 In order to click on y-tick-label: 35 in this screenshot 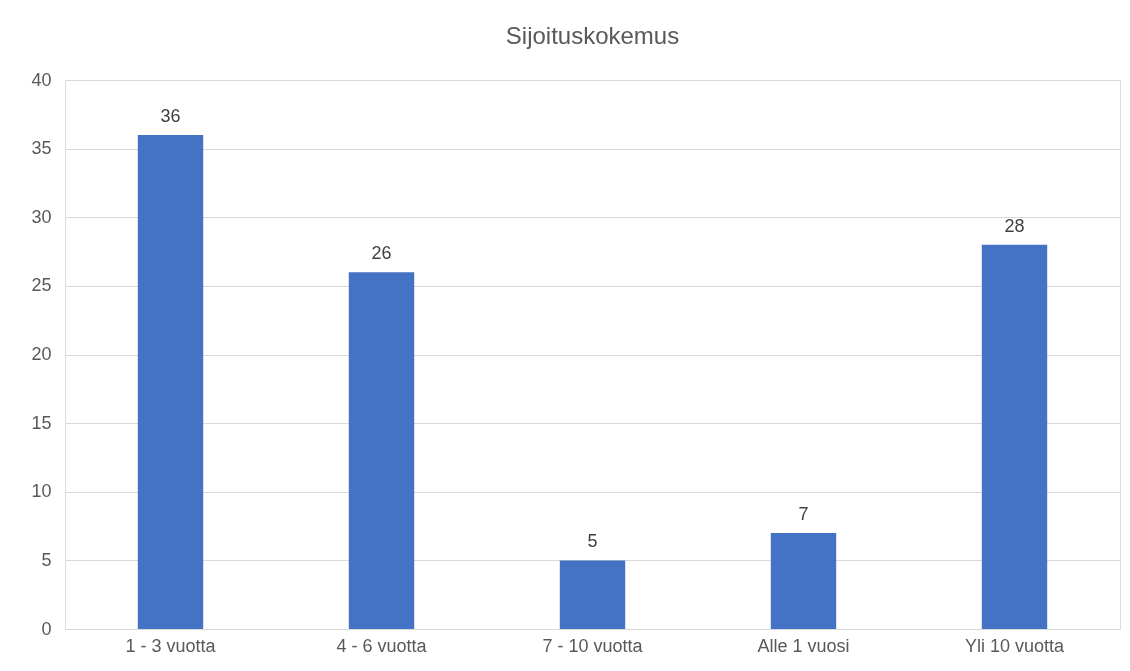, I will do `click(41, 148)`.